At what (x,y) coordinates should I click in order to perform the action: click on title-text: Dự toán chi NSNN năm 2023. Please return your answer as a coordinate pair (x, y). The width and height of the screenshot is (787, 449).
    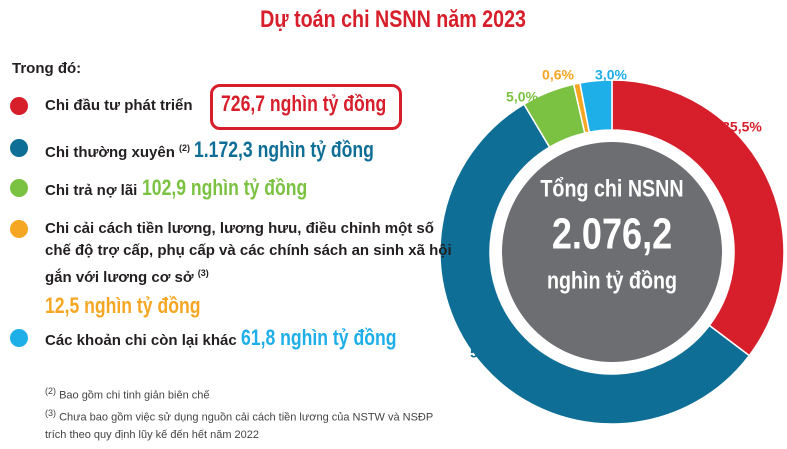
    Looking at the image, I should click on (393, 19).